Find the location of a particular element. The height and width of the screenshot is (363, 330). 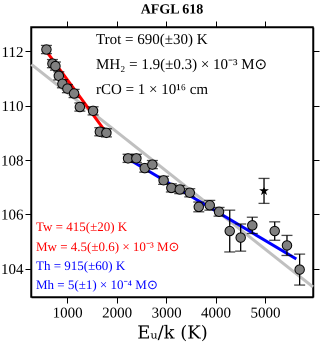

chart-title: AFGL 618 is located at coordinates (172, 10).